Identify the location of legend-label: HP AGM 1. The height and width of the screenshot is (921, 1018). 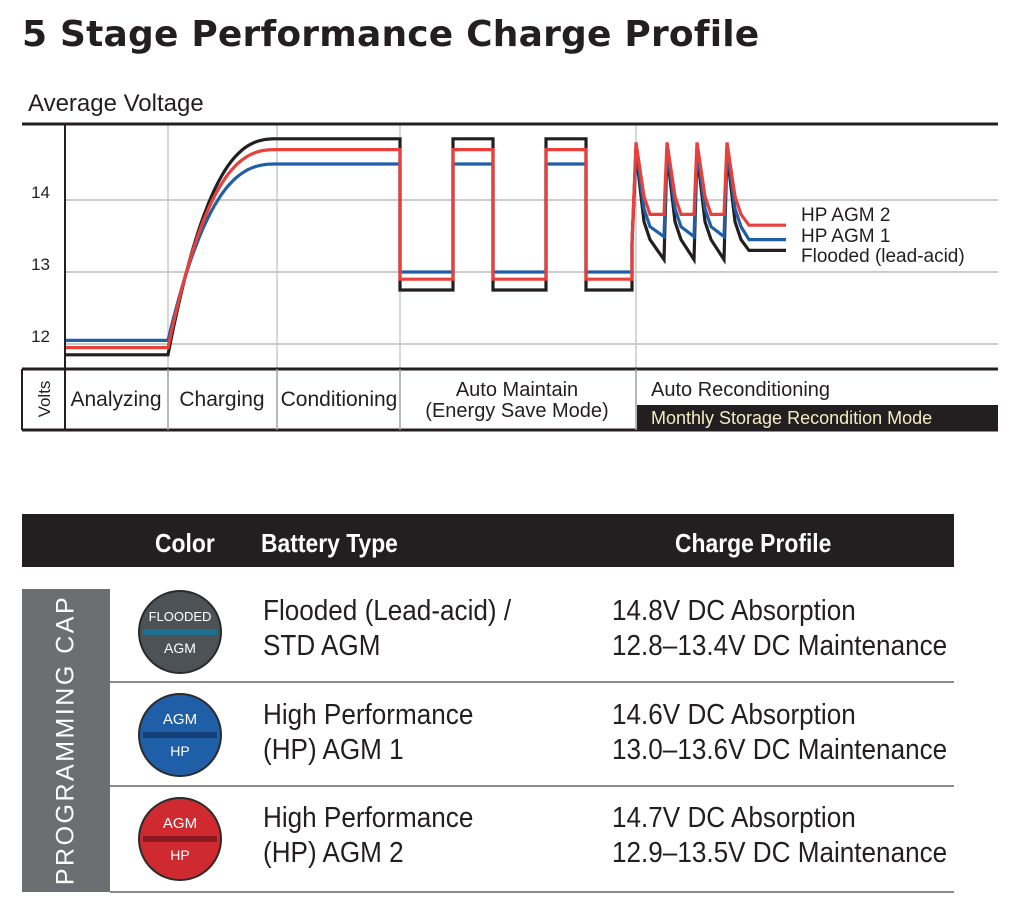
(845, 236).